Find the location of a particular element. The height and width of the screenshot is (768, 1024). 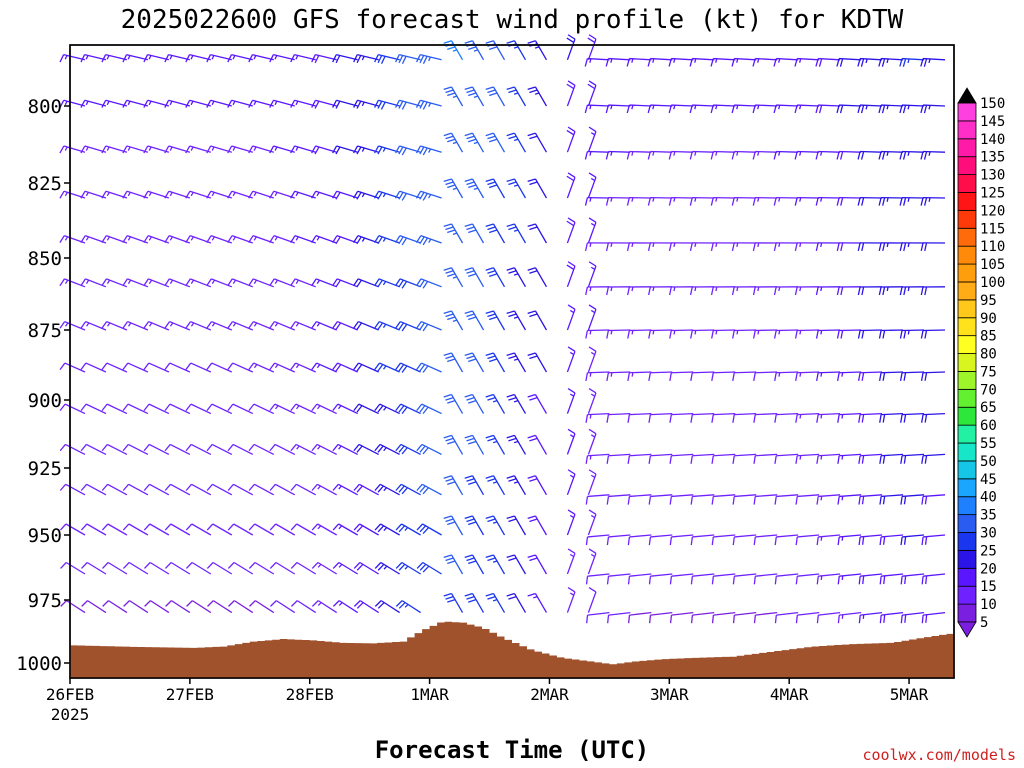

y-tick-label: 850 is located at coordinates (45, 259).